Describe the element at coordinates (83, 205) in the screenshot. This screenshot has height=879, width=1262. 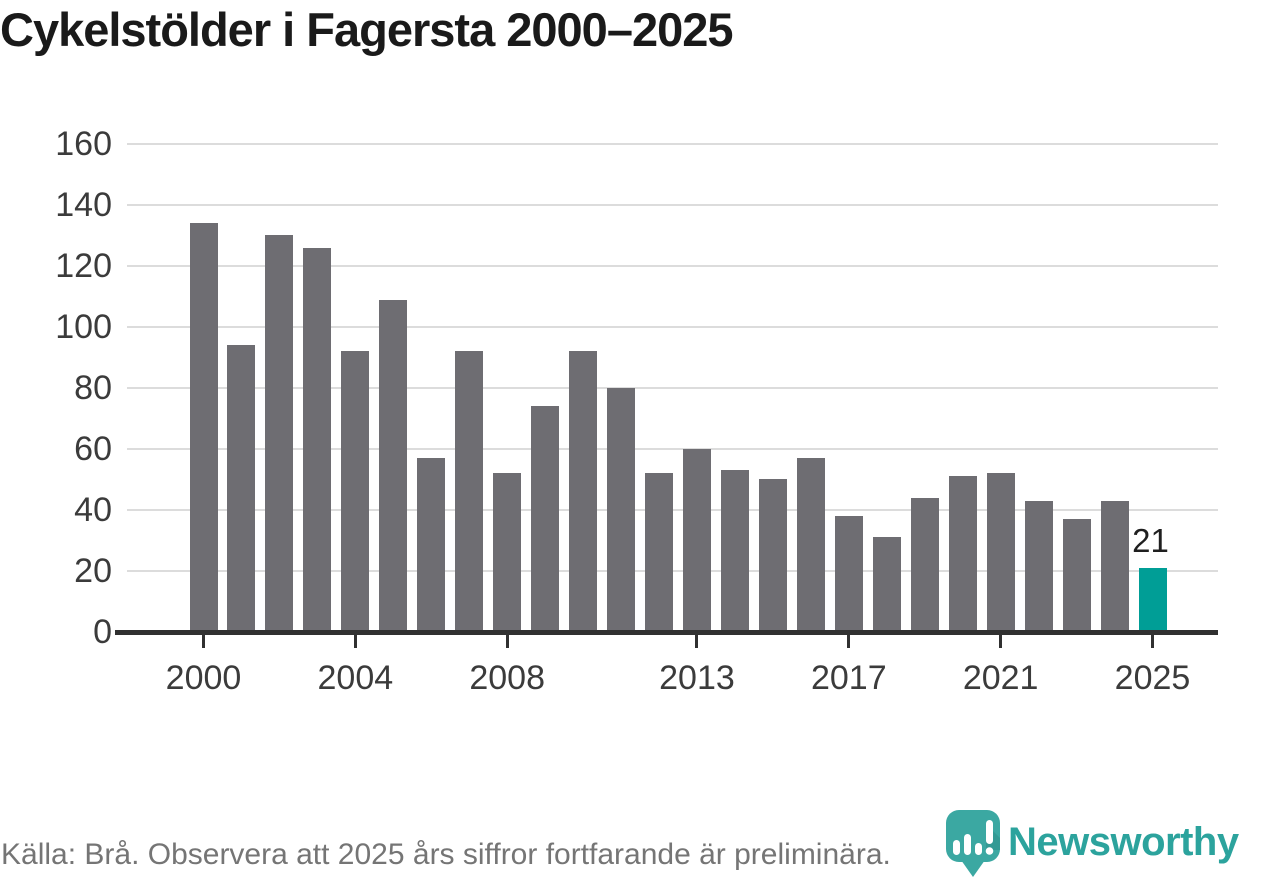
I see `y-axis-label: 140` at that location.